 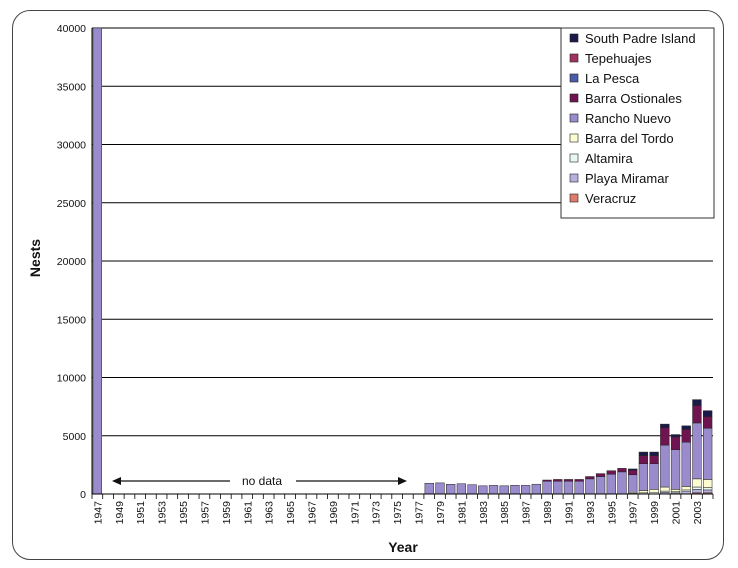 I want to click on x-tick-label: 1951, so click(x=141, y=513).